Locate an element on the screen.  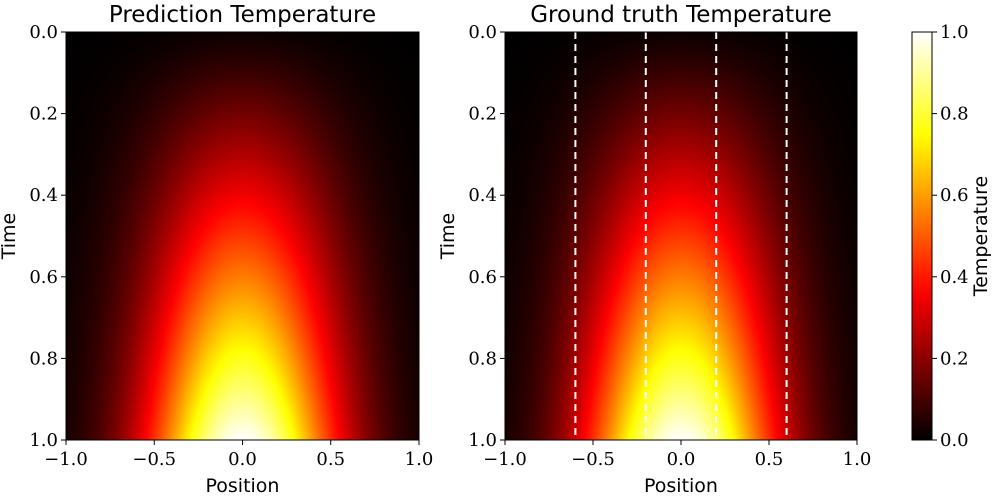
colorbar: 0.0 0.2 0.4 0.6 0.8 1.0 Temperature is located at coordinates (951, 236).